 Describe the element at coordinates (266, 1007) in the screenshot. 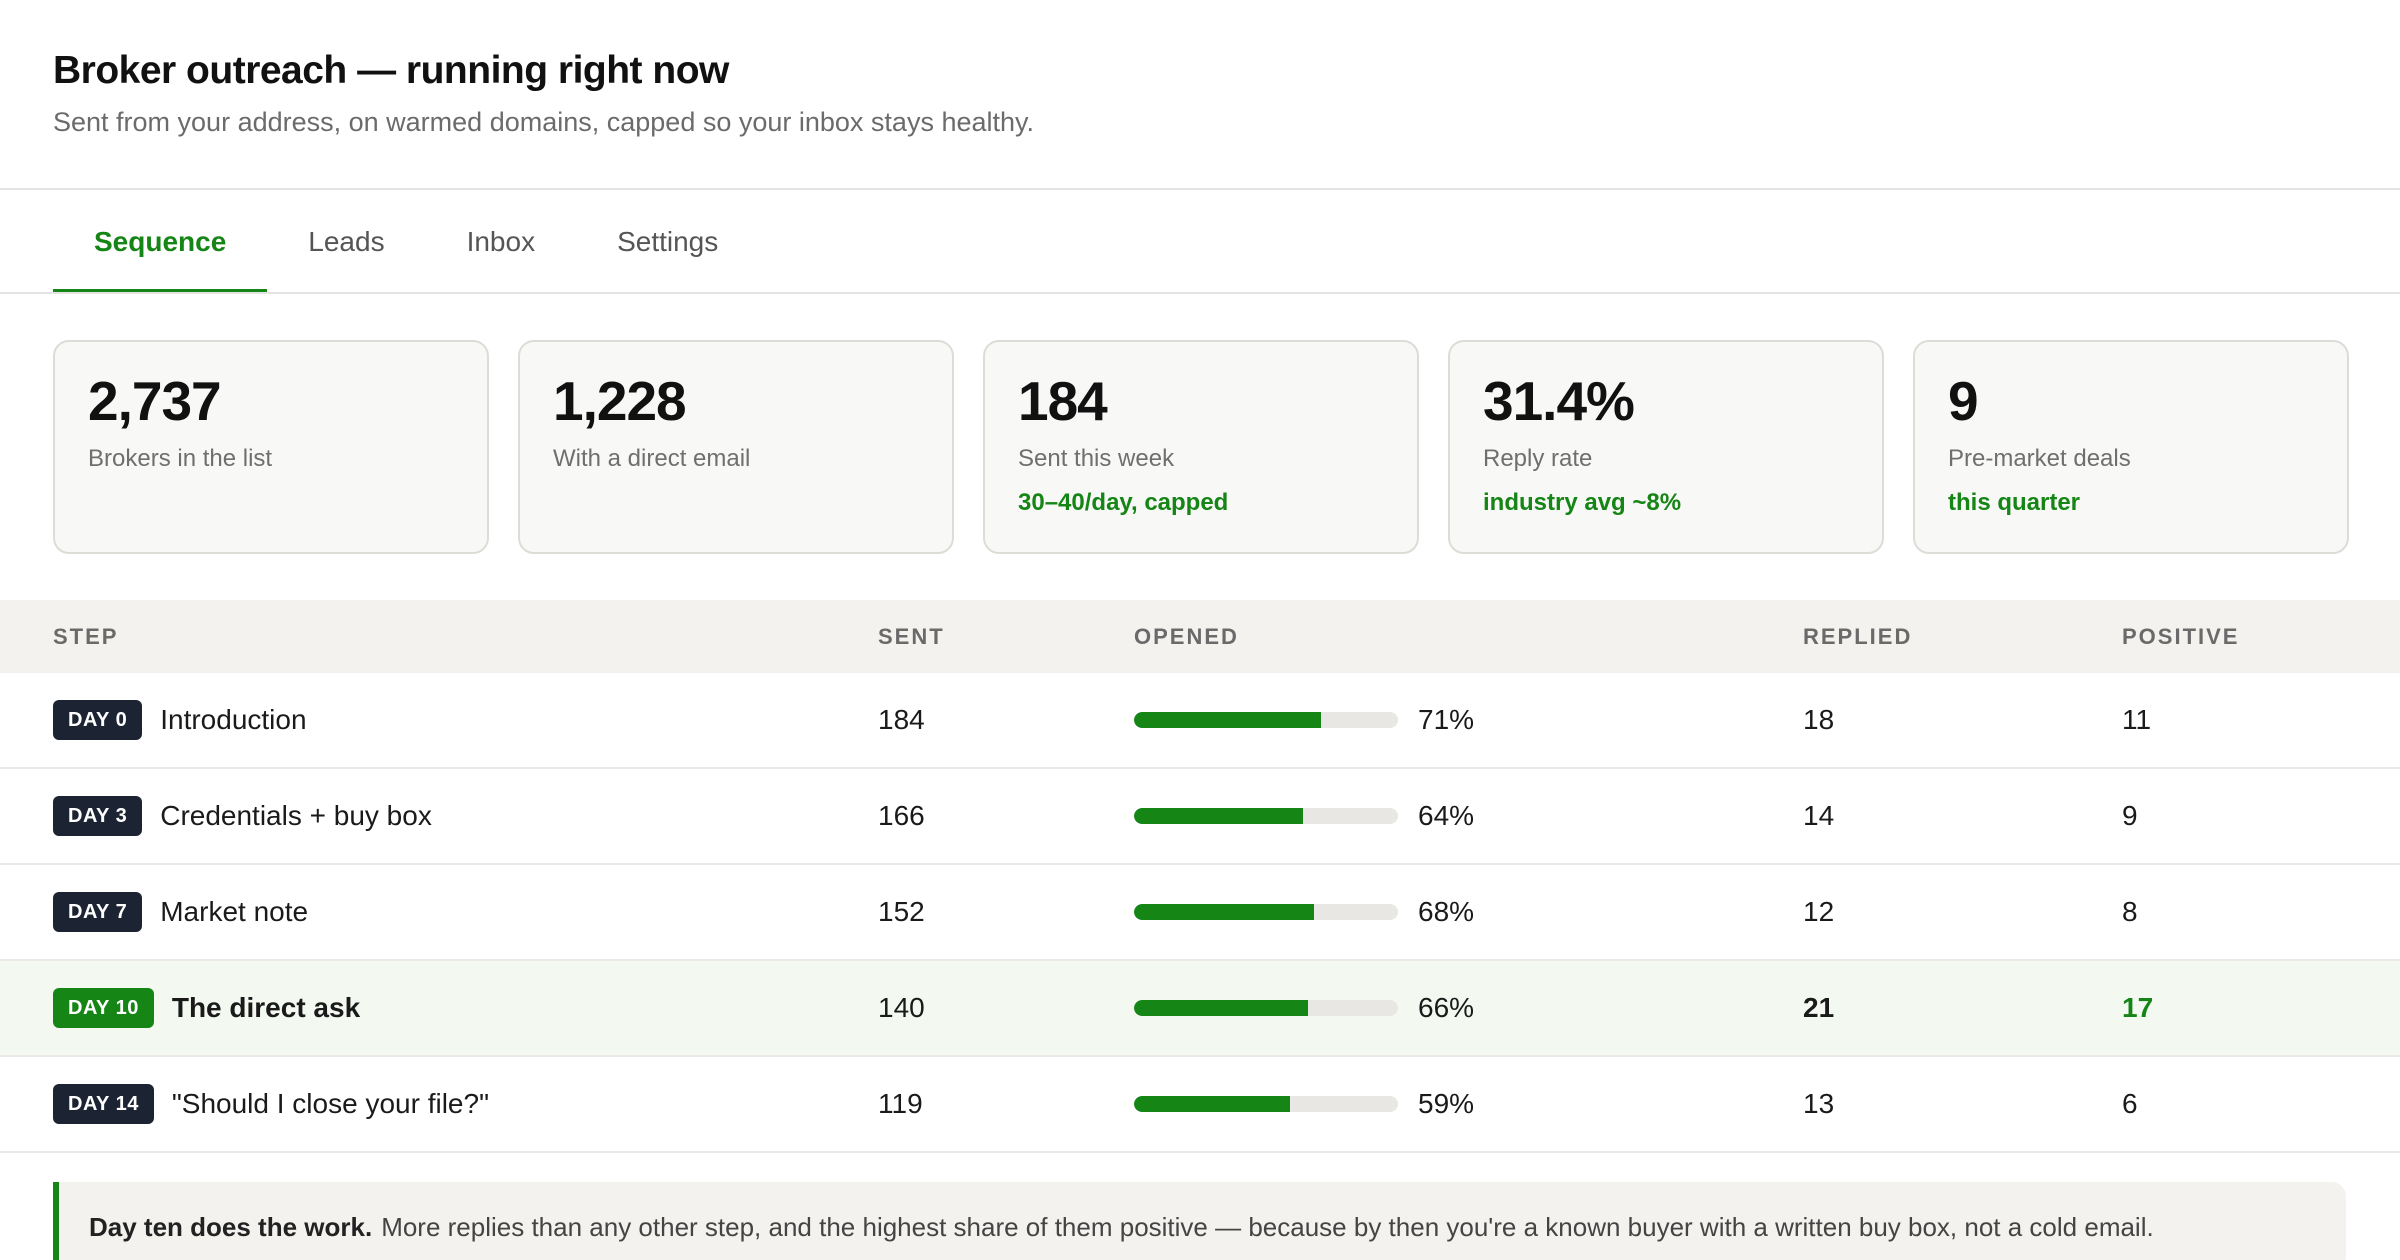

I see `step-name: The direct ask` at that location.